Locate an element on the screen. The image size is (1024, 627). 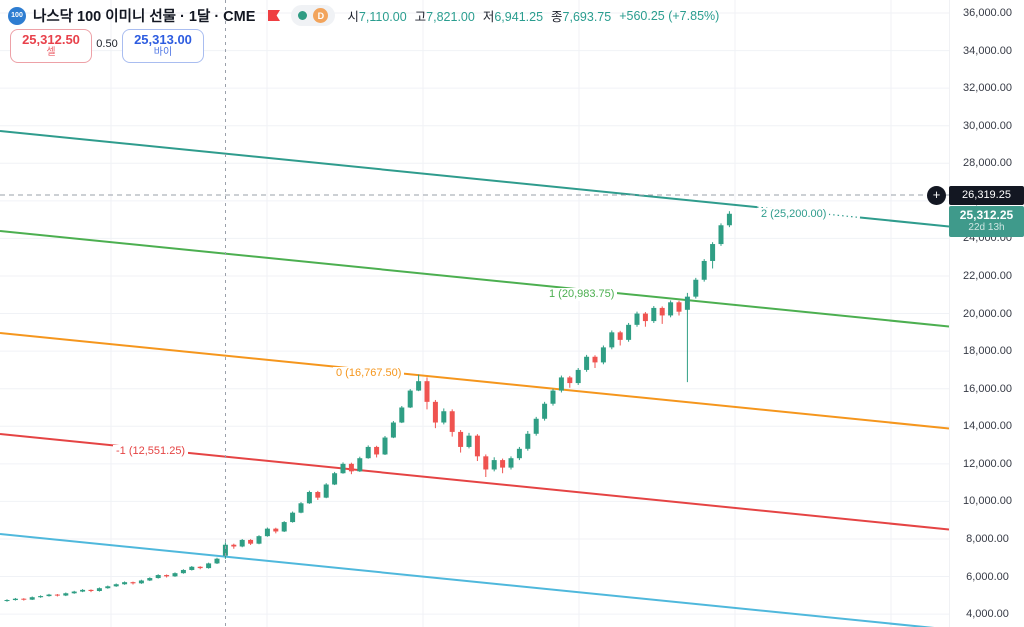
price-axis-label: 18,000.00 is located at coordinates (987, 351).